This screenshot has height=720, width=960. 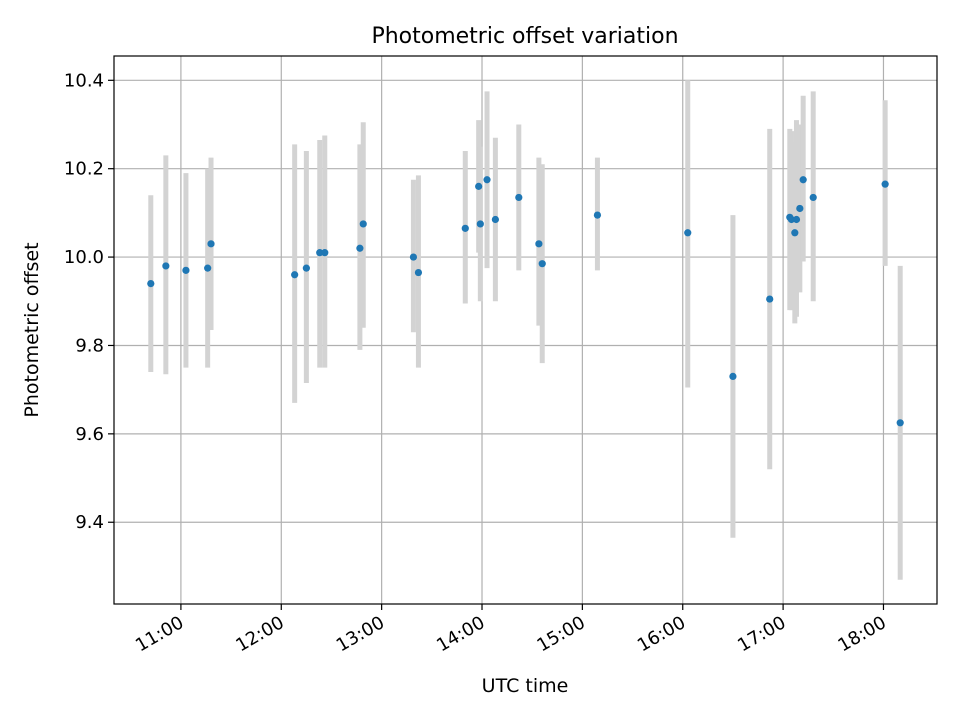 I want to click on y-tick-label: 10.0, so click(x=84, y=257).